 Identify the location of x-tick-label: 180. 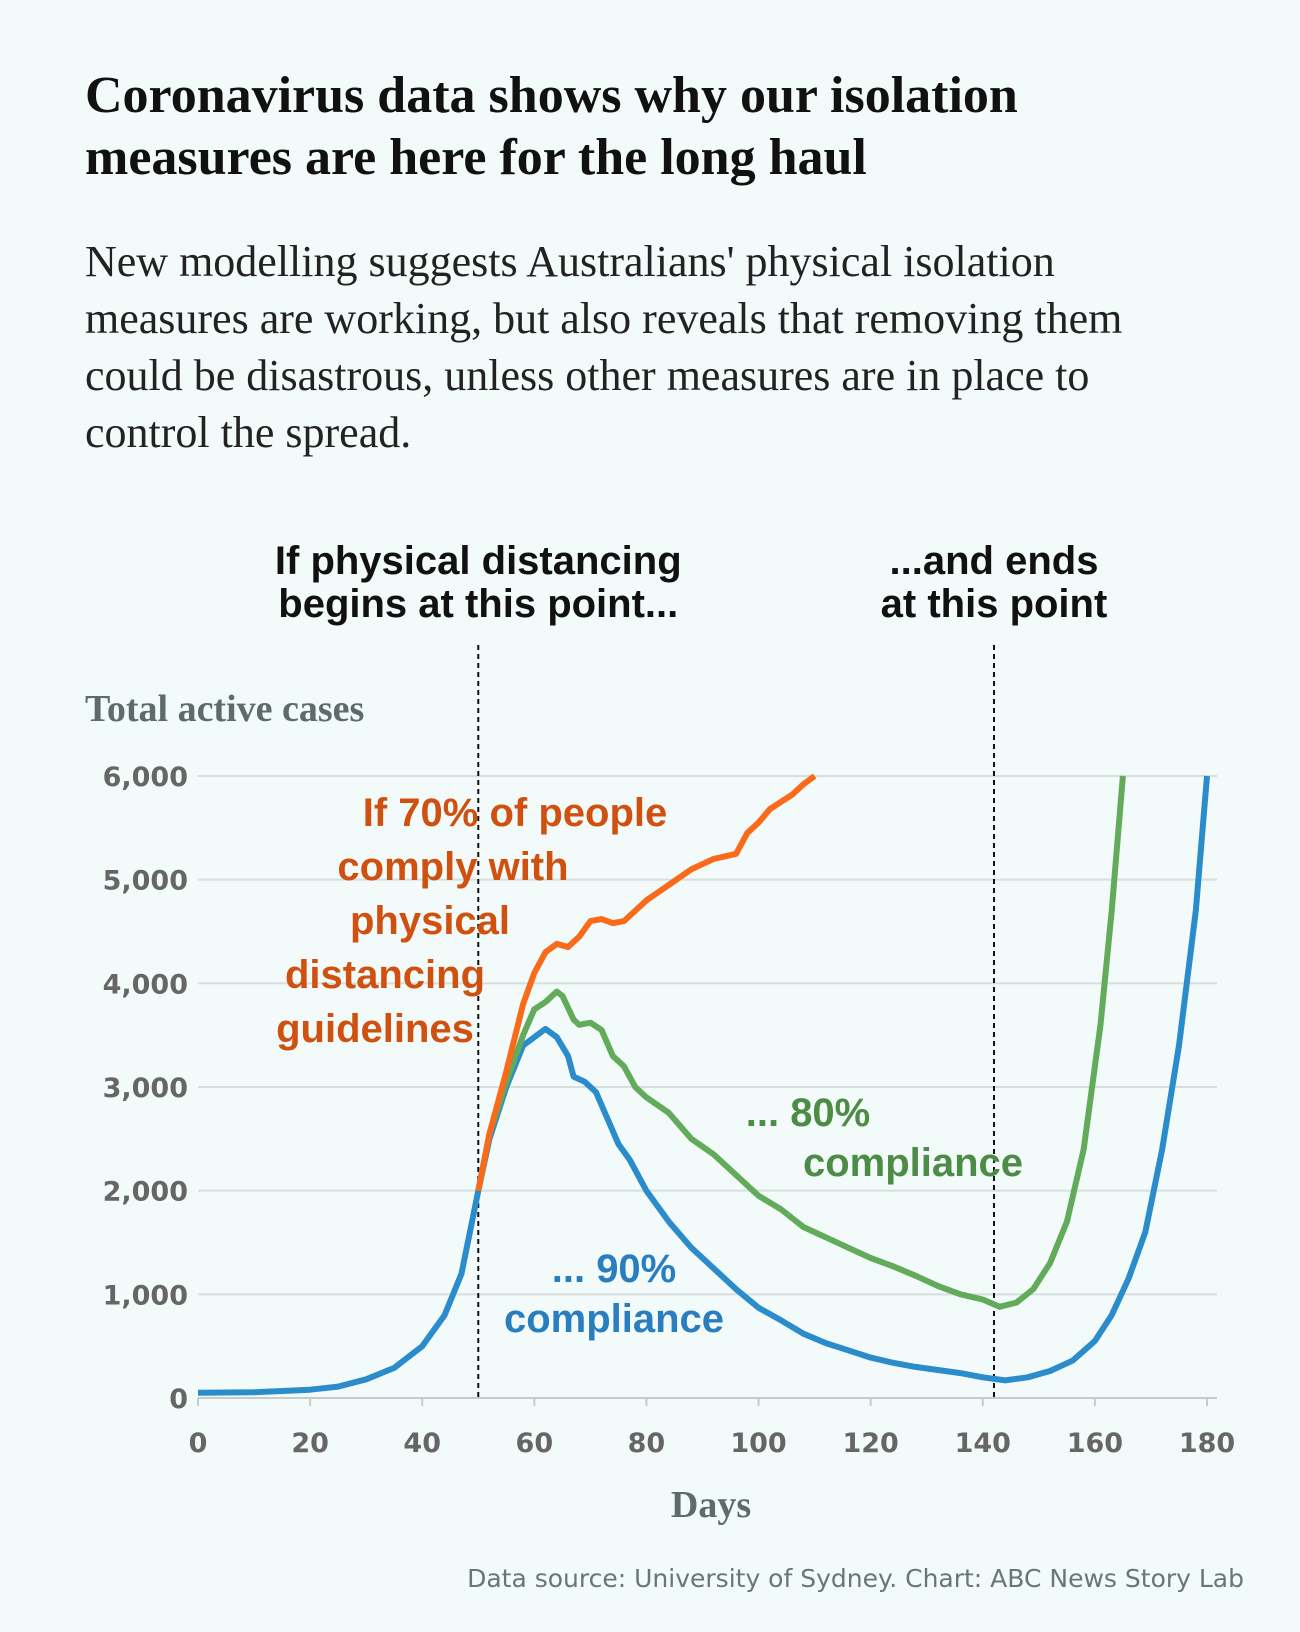
(1207, 1443).